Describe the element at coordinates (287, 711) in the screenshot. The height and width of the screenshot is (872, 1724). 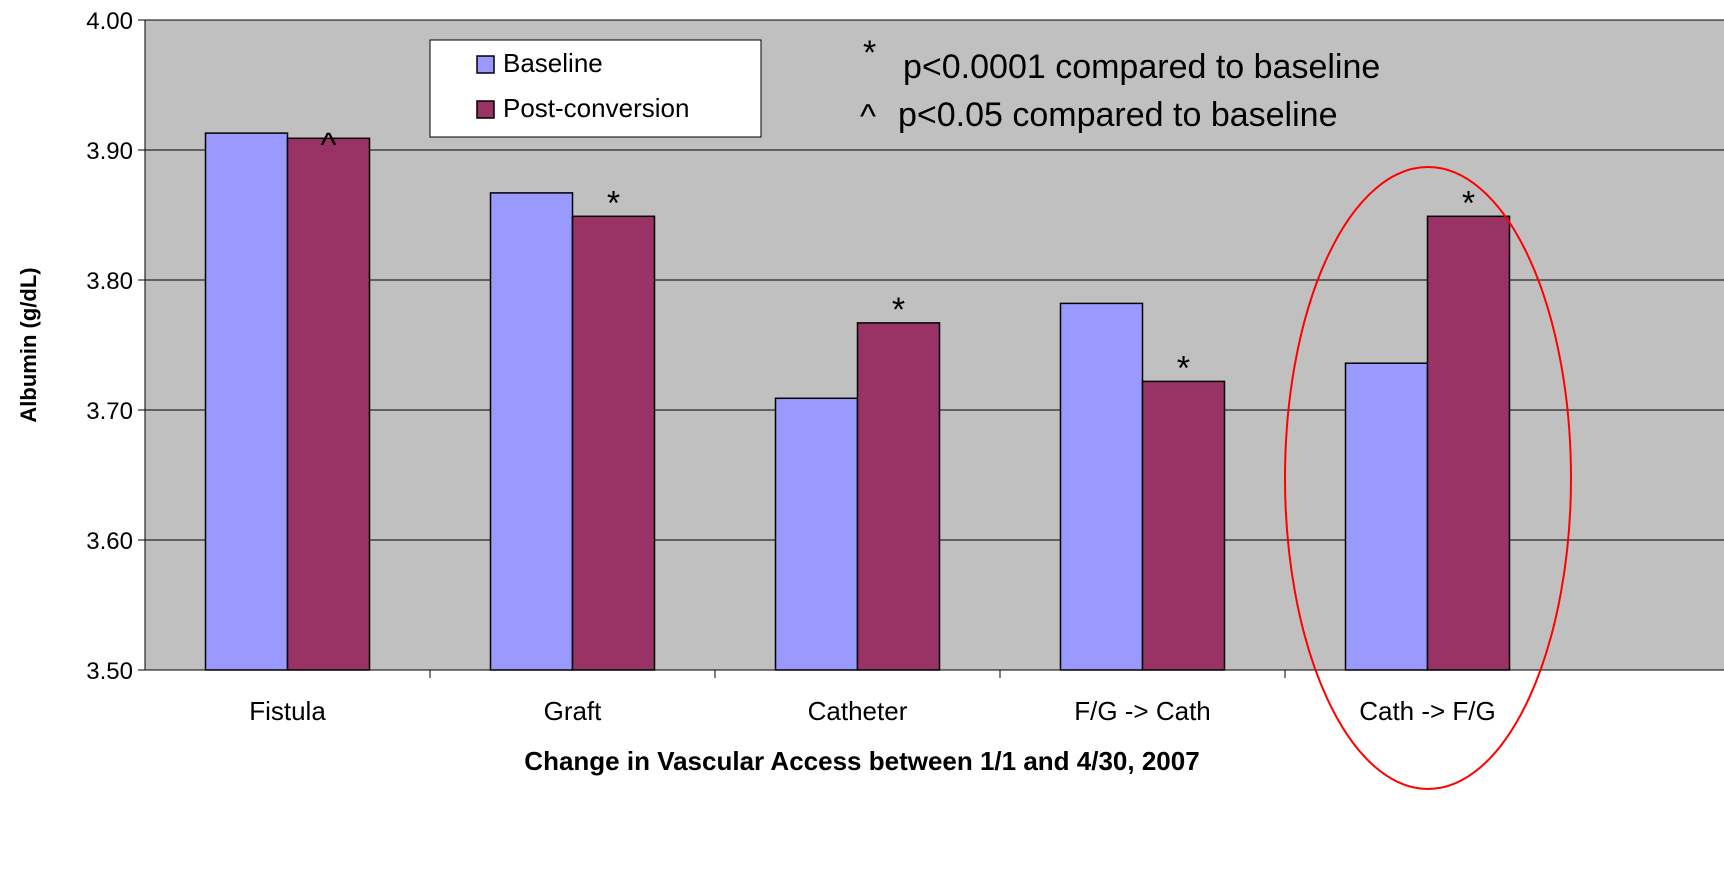
I see `x-category-label: Fistula` at that location.